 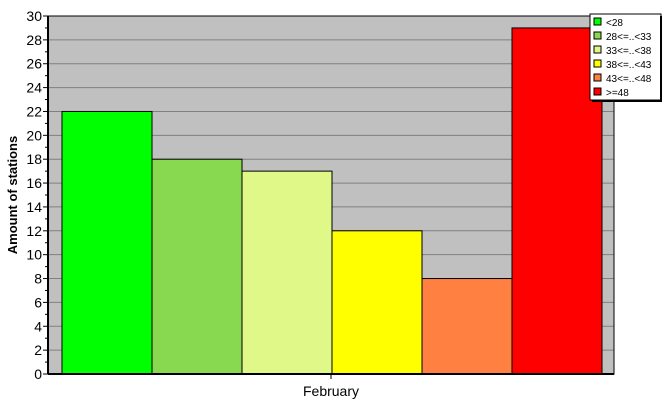 What do you see at coordinates (38, 374) in the screenshot?
I see `y-tick-label: 0` at bounding box center [38, 374].